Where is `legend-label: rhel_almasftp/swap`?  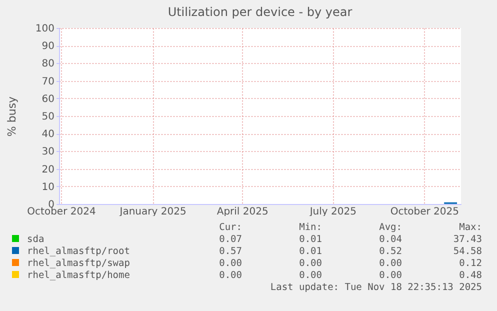
legend-label: rhel_almasftp/swap is located at coordinates (78, 264).